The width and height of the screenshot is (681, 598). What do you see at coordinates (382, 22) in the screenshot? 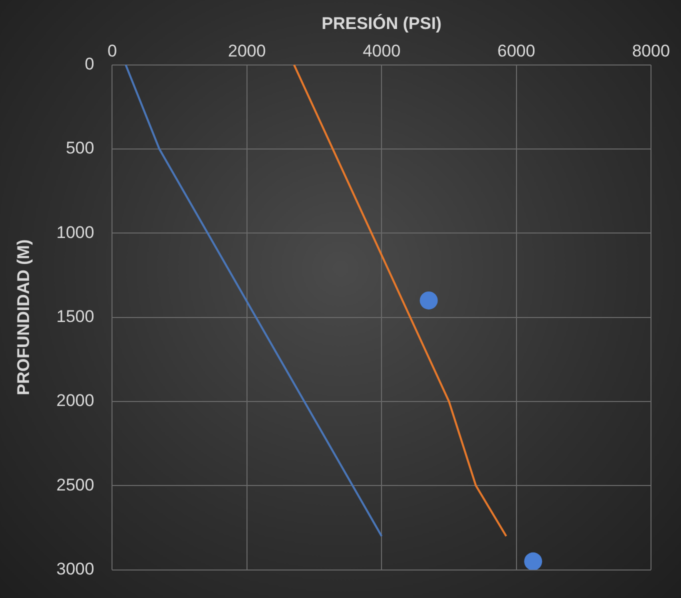
I see `x-axis-title: PRESIÓN (PSI)` at bounding box center [382, 22].